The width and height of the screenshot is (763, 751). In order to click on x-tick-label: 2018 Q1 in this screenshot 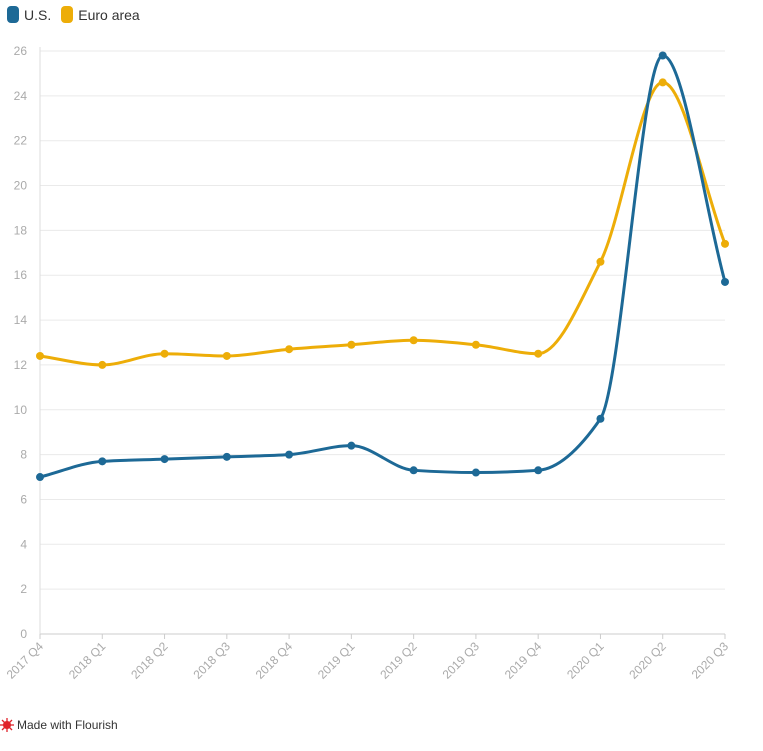, I will do `click(87, 660)`.